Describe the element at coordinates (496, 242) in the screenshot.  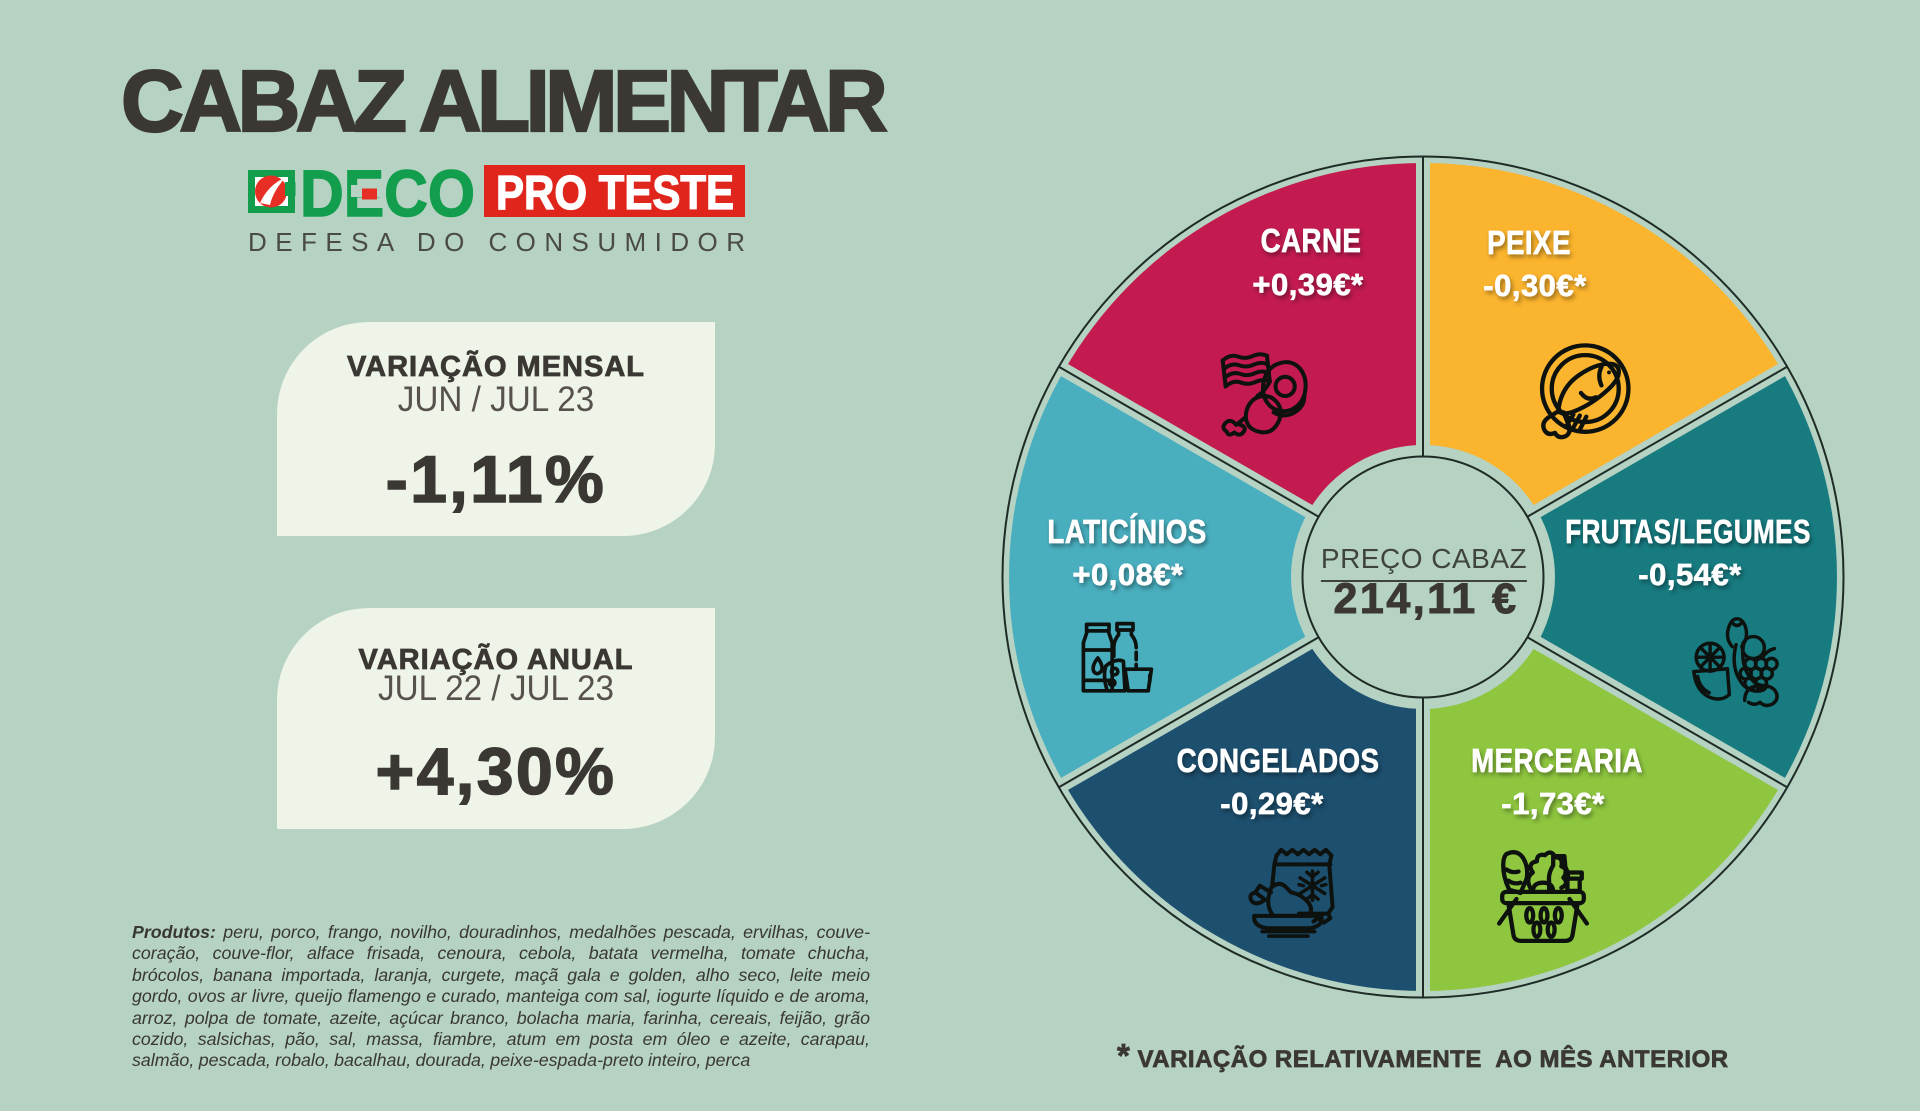
I see `svg-text: DEFESA DO CONSUMIDOR` at that location.